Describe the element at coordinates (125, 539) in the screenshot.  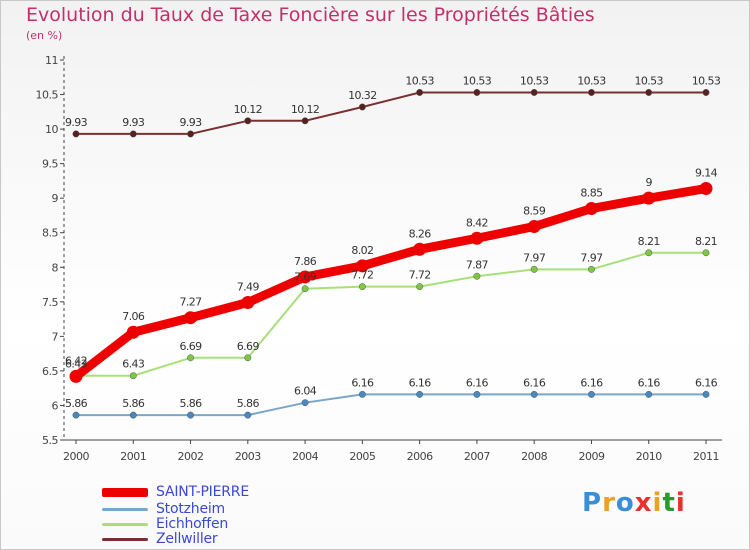
I see `legend-swatch-zellwiller` at that location.